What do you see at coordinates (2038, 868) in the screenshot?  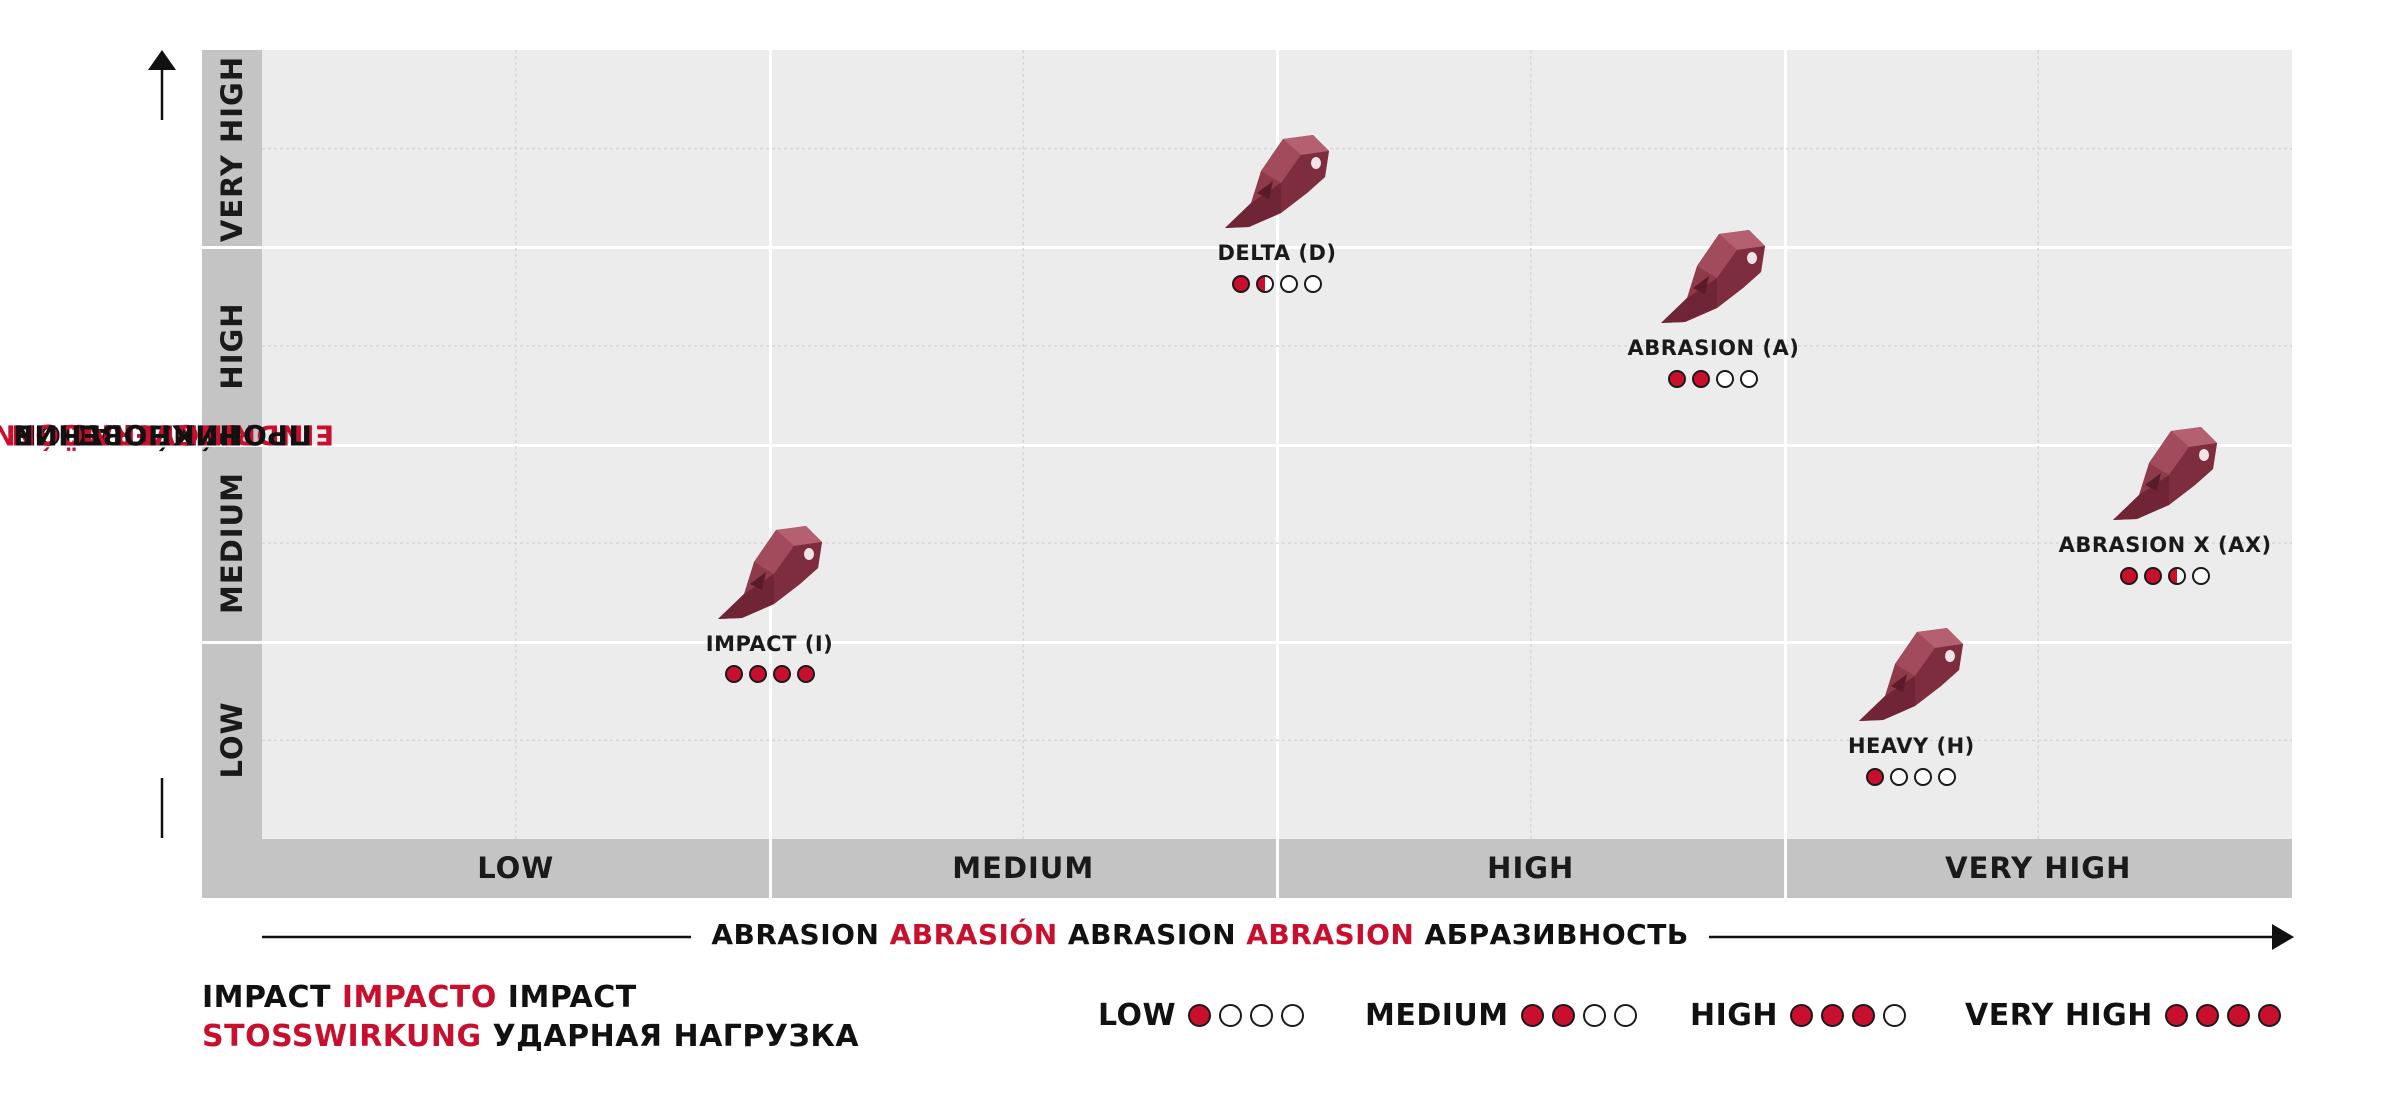 I see `x-tick-label: VERY HIGH` at bounding box center [2038, 868].